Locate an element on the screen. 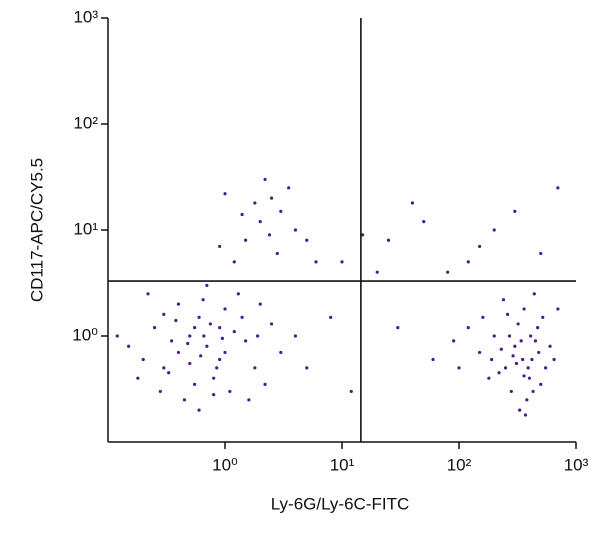 The height and width of the screenshot is (534, 600). x-tick-label: 10¹ is located at coordinates (342, 464).